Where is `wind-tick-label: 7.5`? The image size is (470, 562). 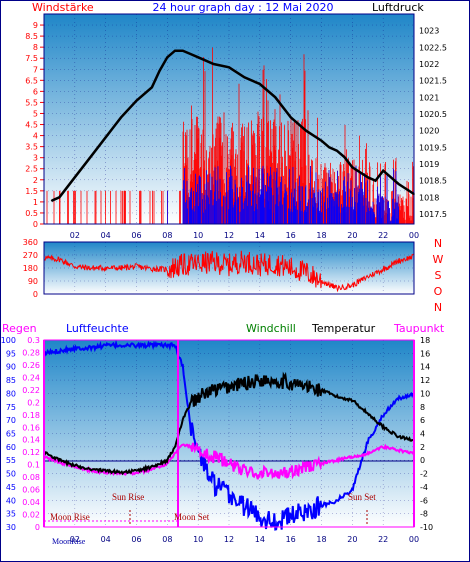 wind-tick-label: 7.5 is located at coordinates (31, 58).